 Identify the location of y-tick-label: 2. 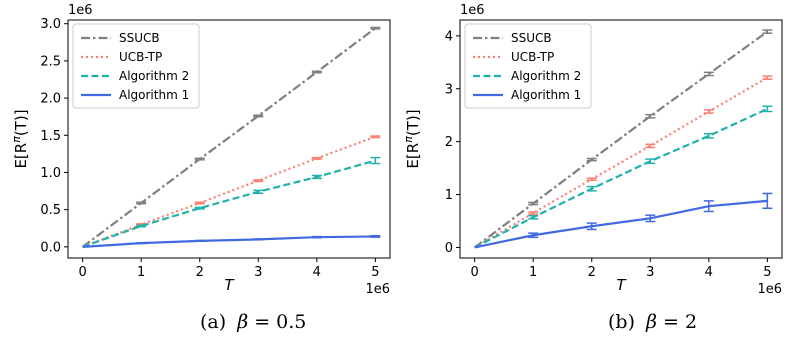
(449, 142).